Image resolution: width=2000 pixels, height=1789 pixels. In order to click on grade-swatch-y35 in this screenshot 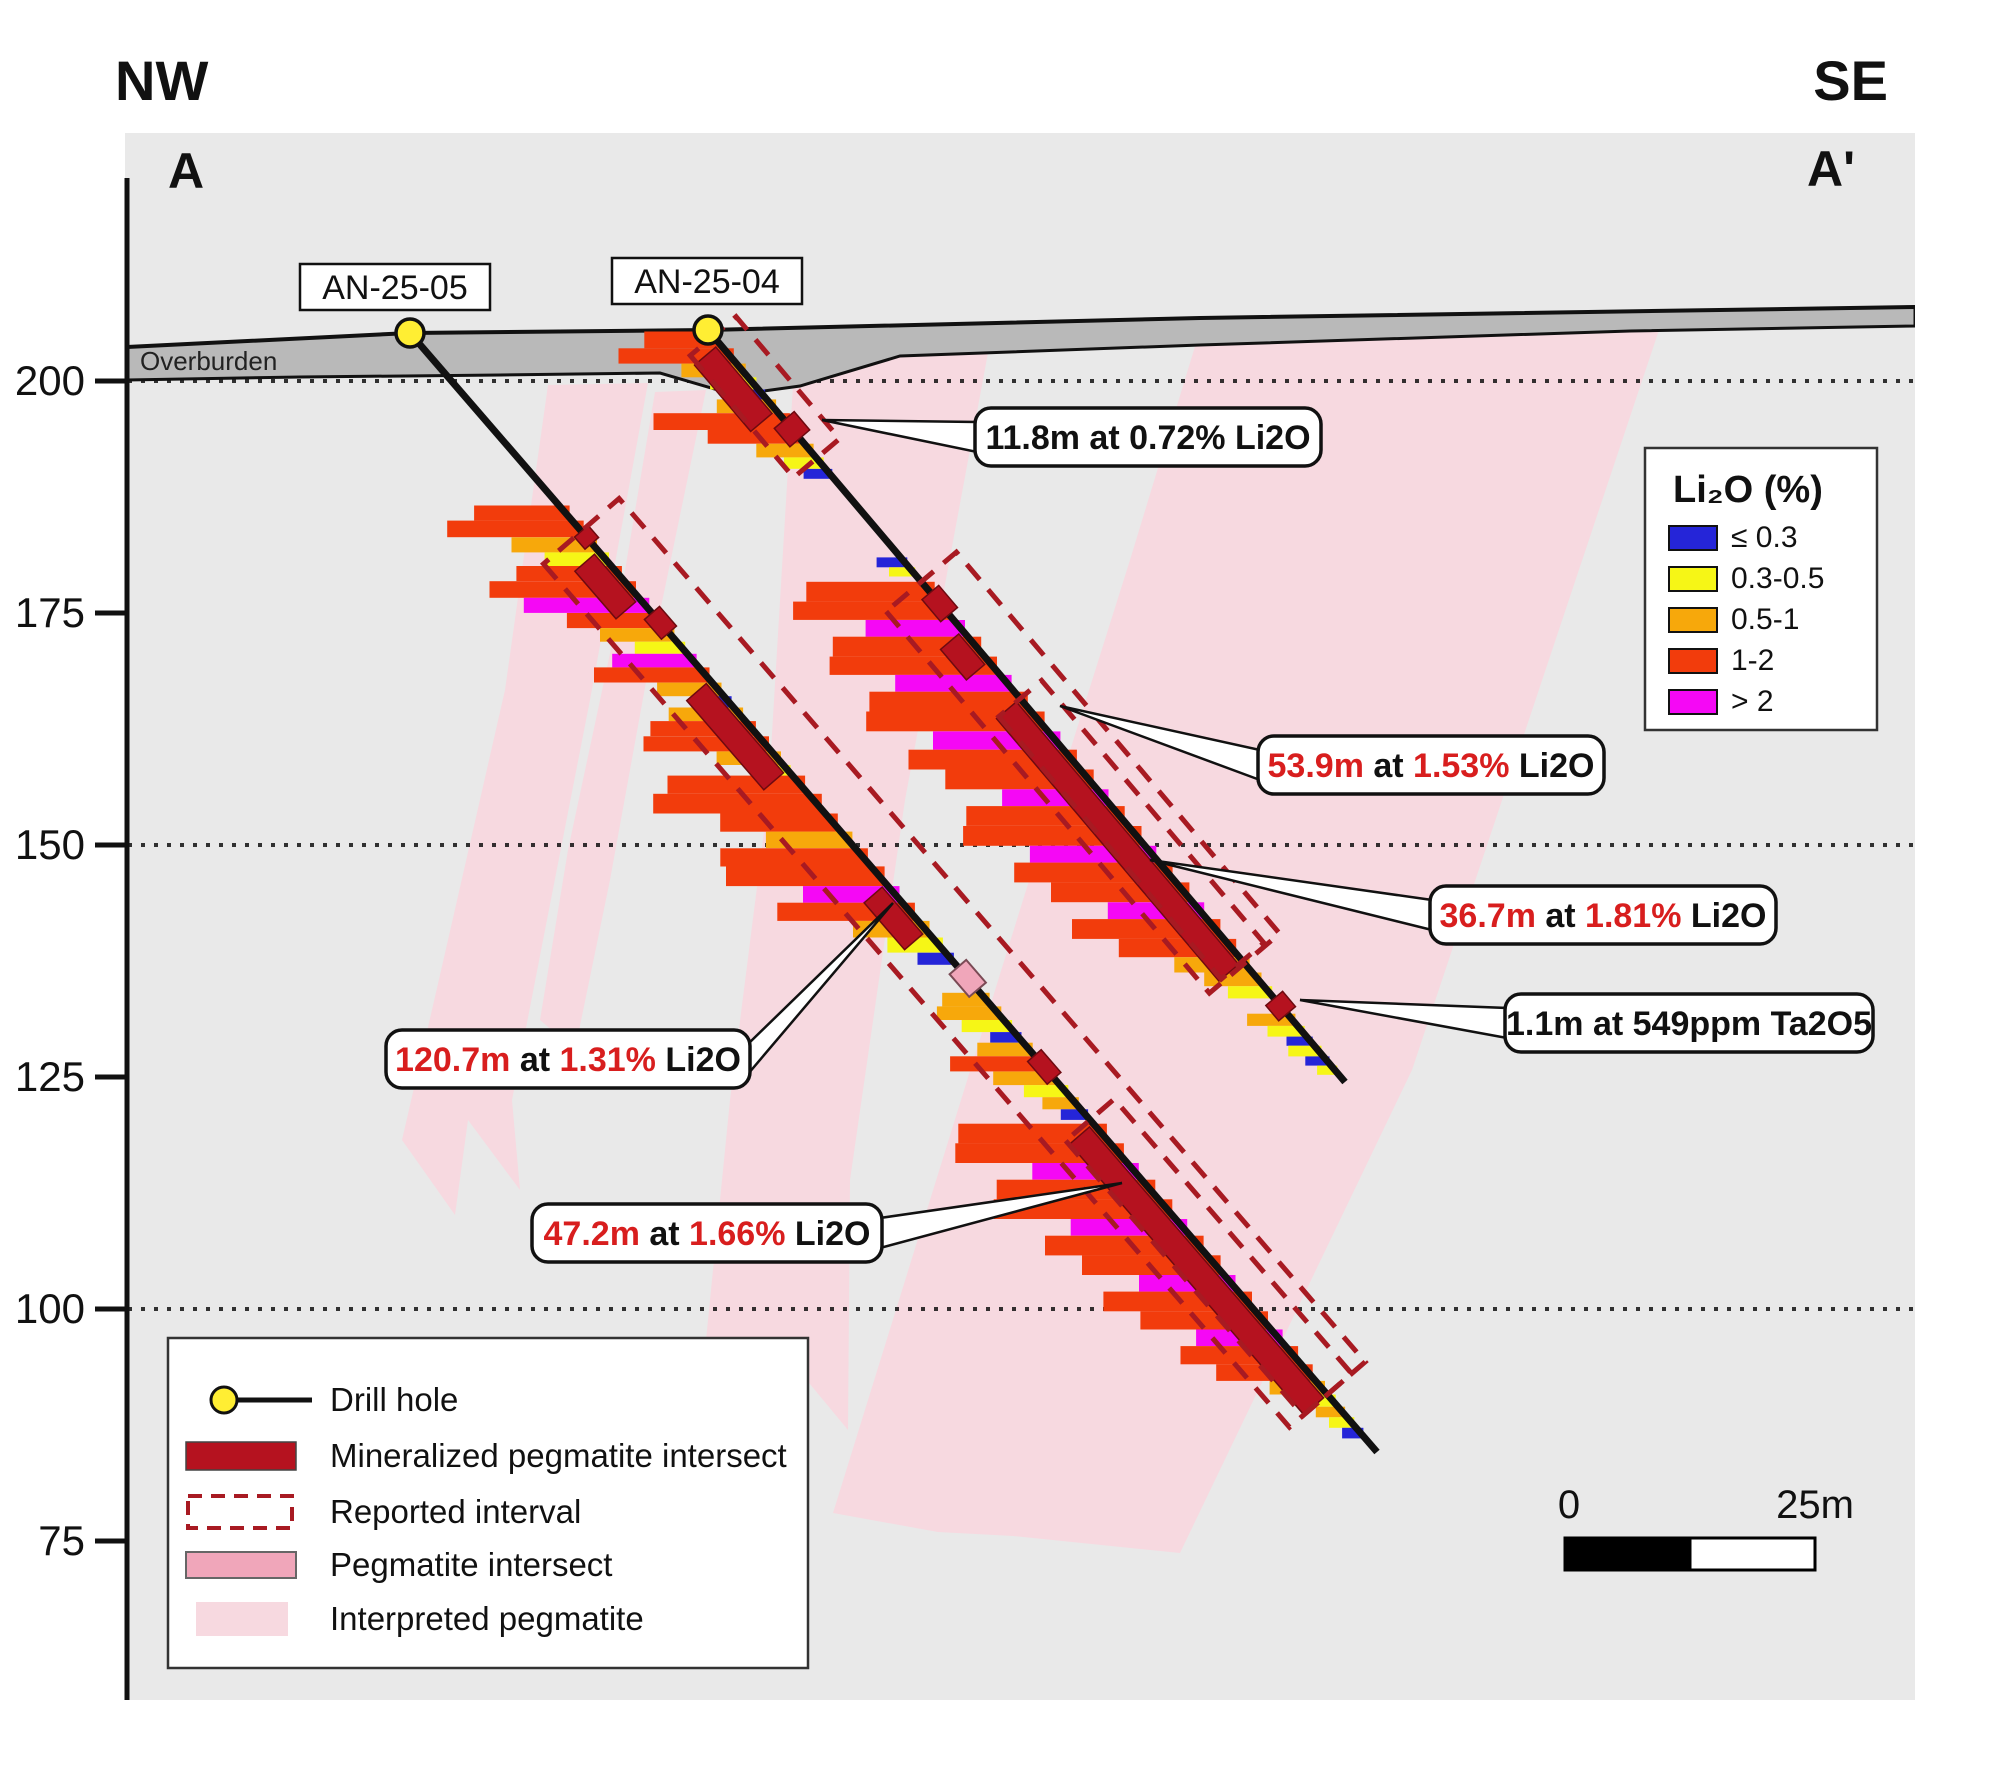, I will do `click(1693, 579)`.